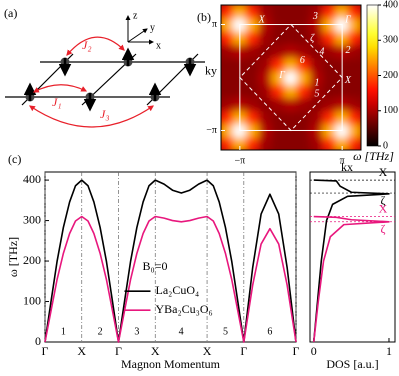 This screenshot has width=399, height=376. What do you see at coordinates (347, 167) in the screenshot?
I see `x-axis-label: kx` at bounding box center [347, 167].